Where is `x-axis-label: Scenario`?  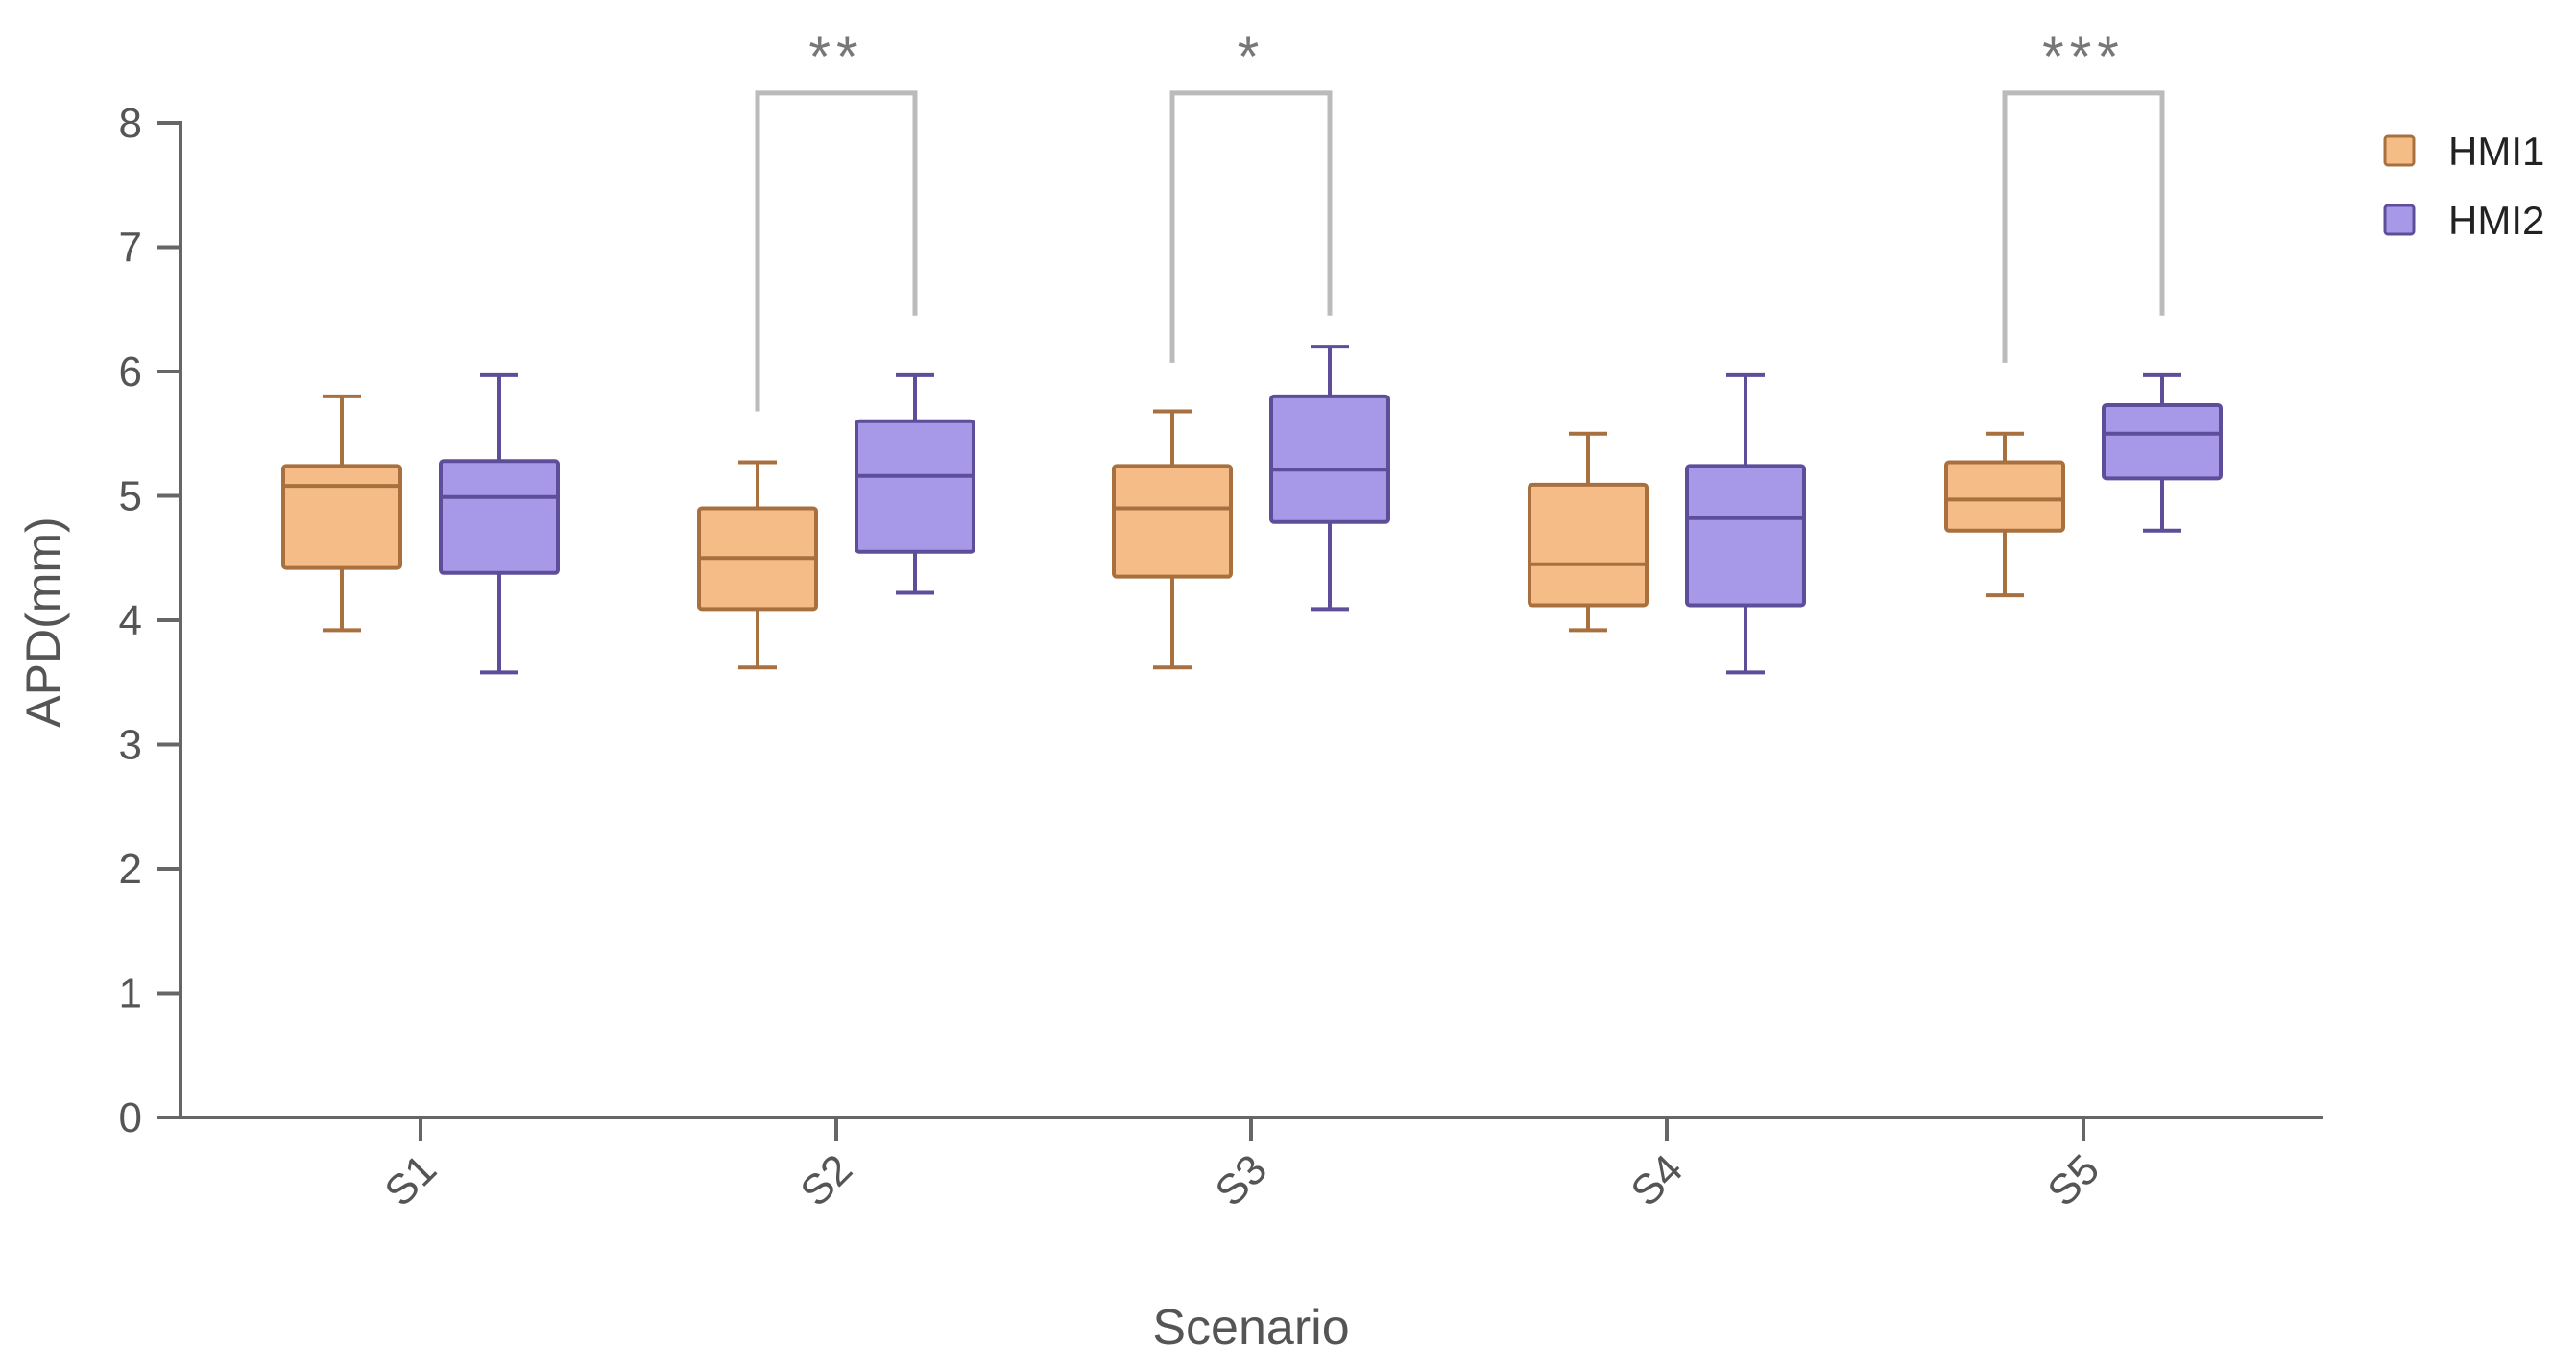 x-axis-label: Scenario is located at coordinates (1250, 1328).